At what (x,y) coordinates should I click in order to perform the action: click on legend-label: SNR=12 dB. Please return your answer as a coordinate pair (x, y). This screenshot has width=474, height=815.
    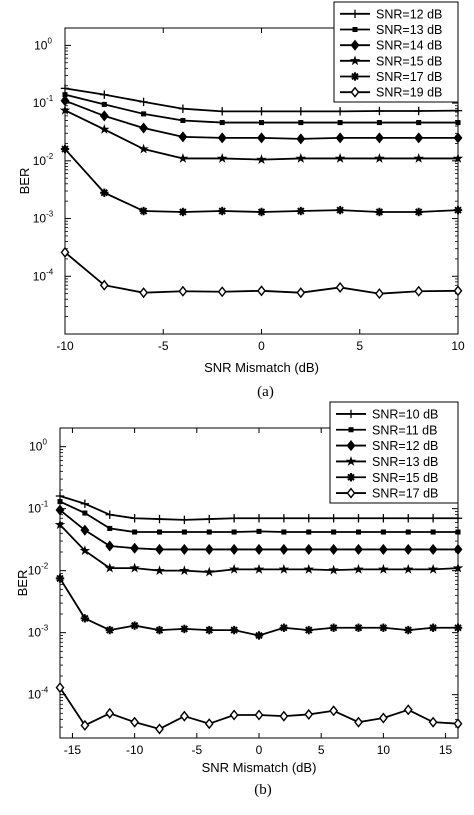
    Looking at the image, I should click on (405, 446).